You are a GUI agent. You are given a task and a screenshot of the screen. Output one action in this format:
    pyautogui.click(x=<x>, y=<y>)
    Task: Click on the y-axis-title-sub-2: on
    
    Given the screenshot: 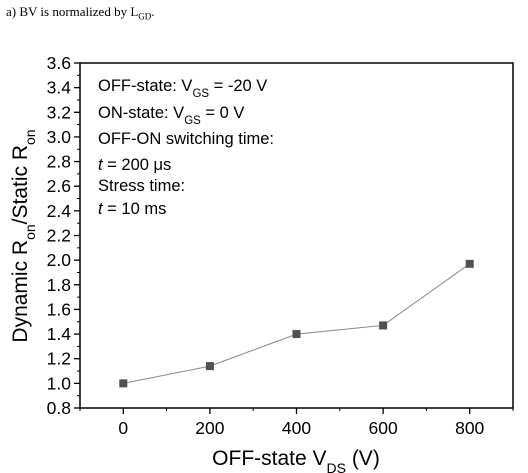 What is the action you would take?
    pyautogui.click(x=30, y=137)
    